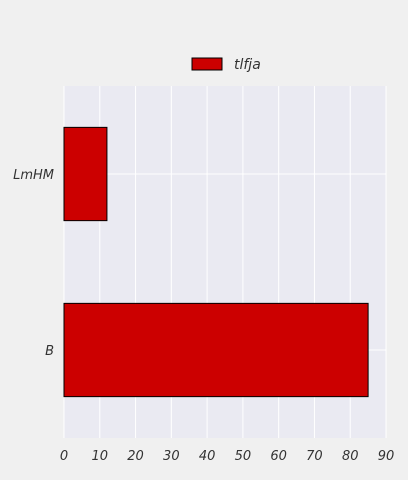 This screenshot has width=408, height=480. Describe the element at coordinates (33, 263) in the screenshot. I see `y-axis: B LmHM` at that location.